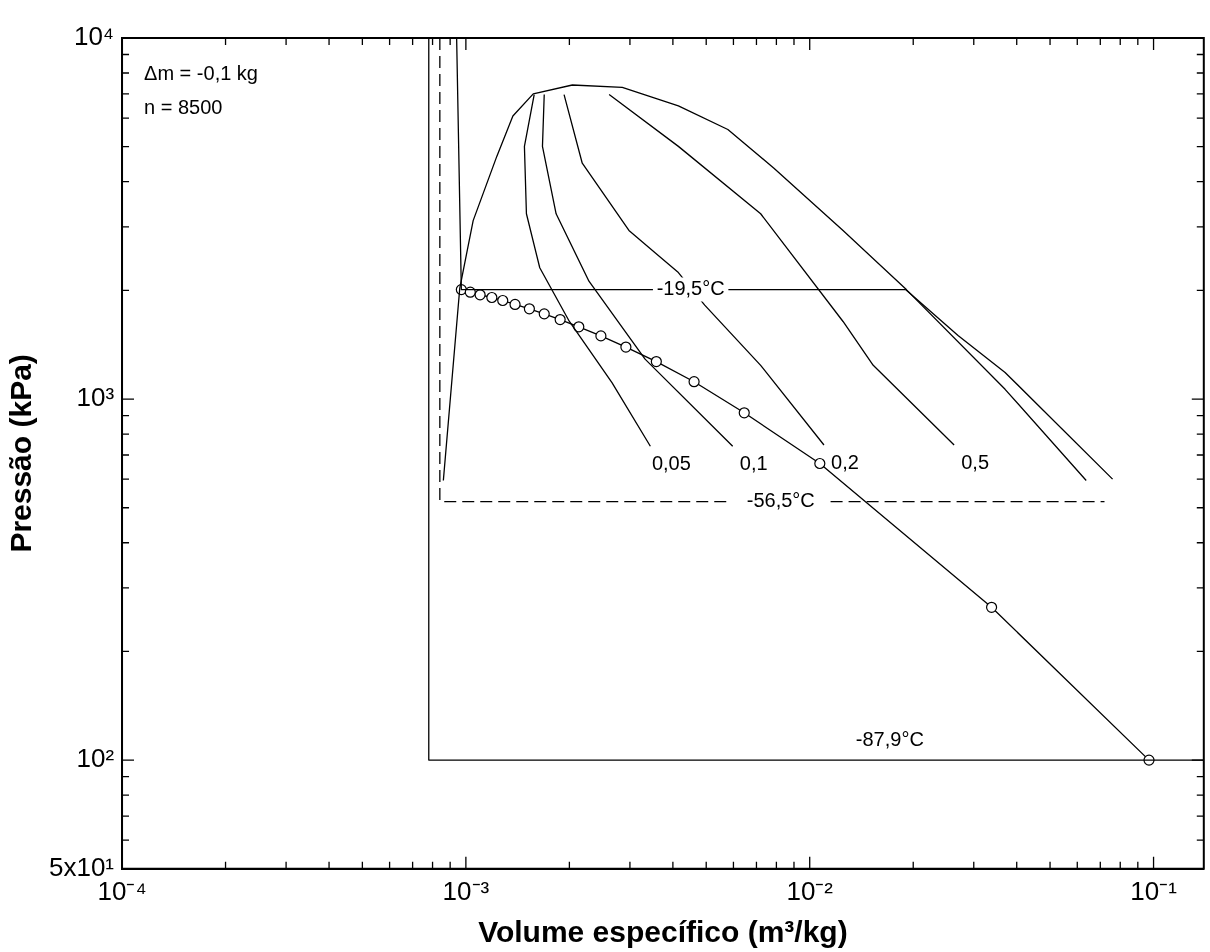 The height and width of the screenshot is (952, 1210). I want to click on annotation: -87,9°C, so click(889, 738).